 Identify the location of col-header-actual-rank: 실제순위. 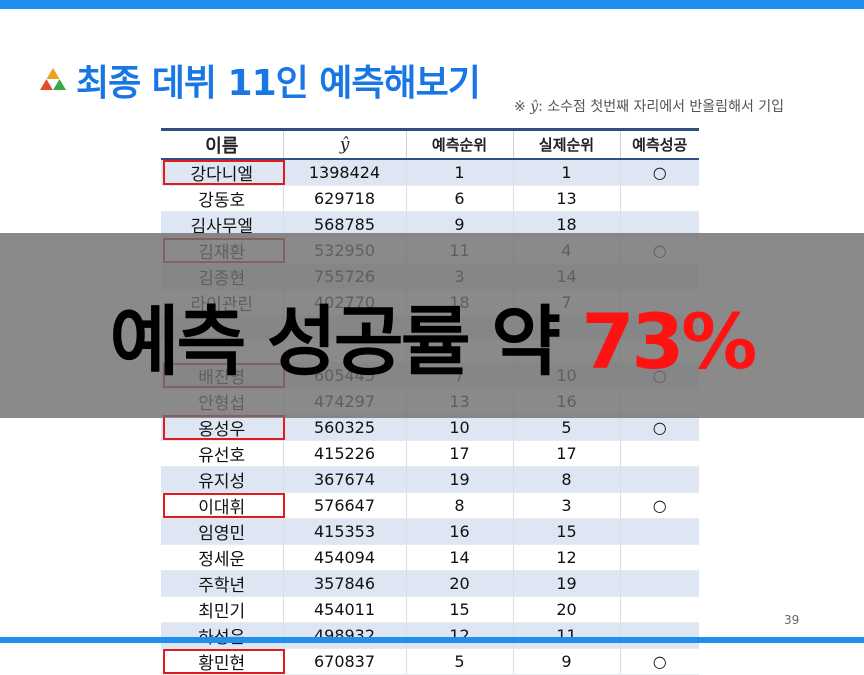
(567, 144).